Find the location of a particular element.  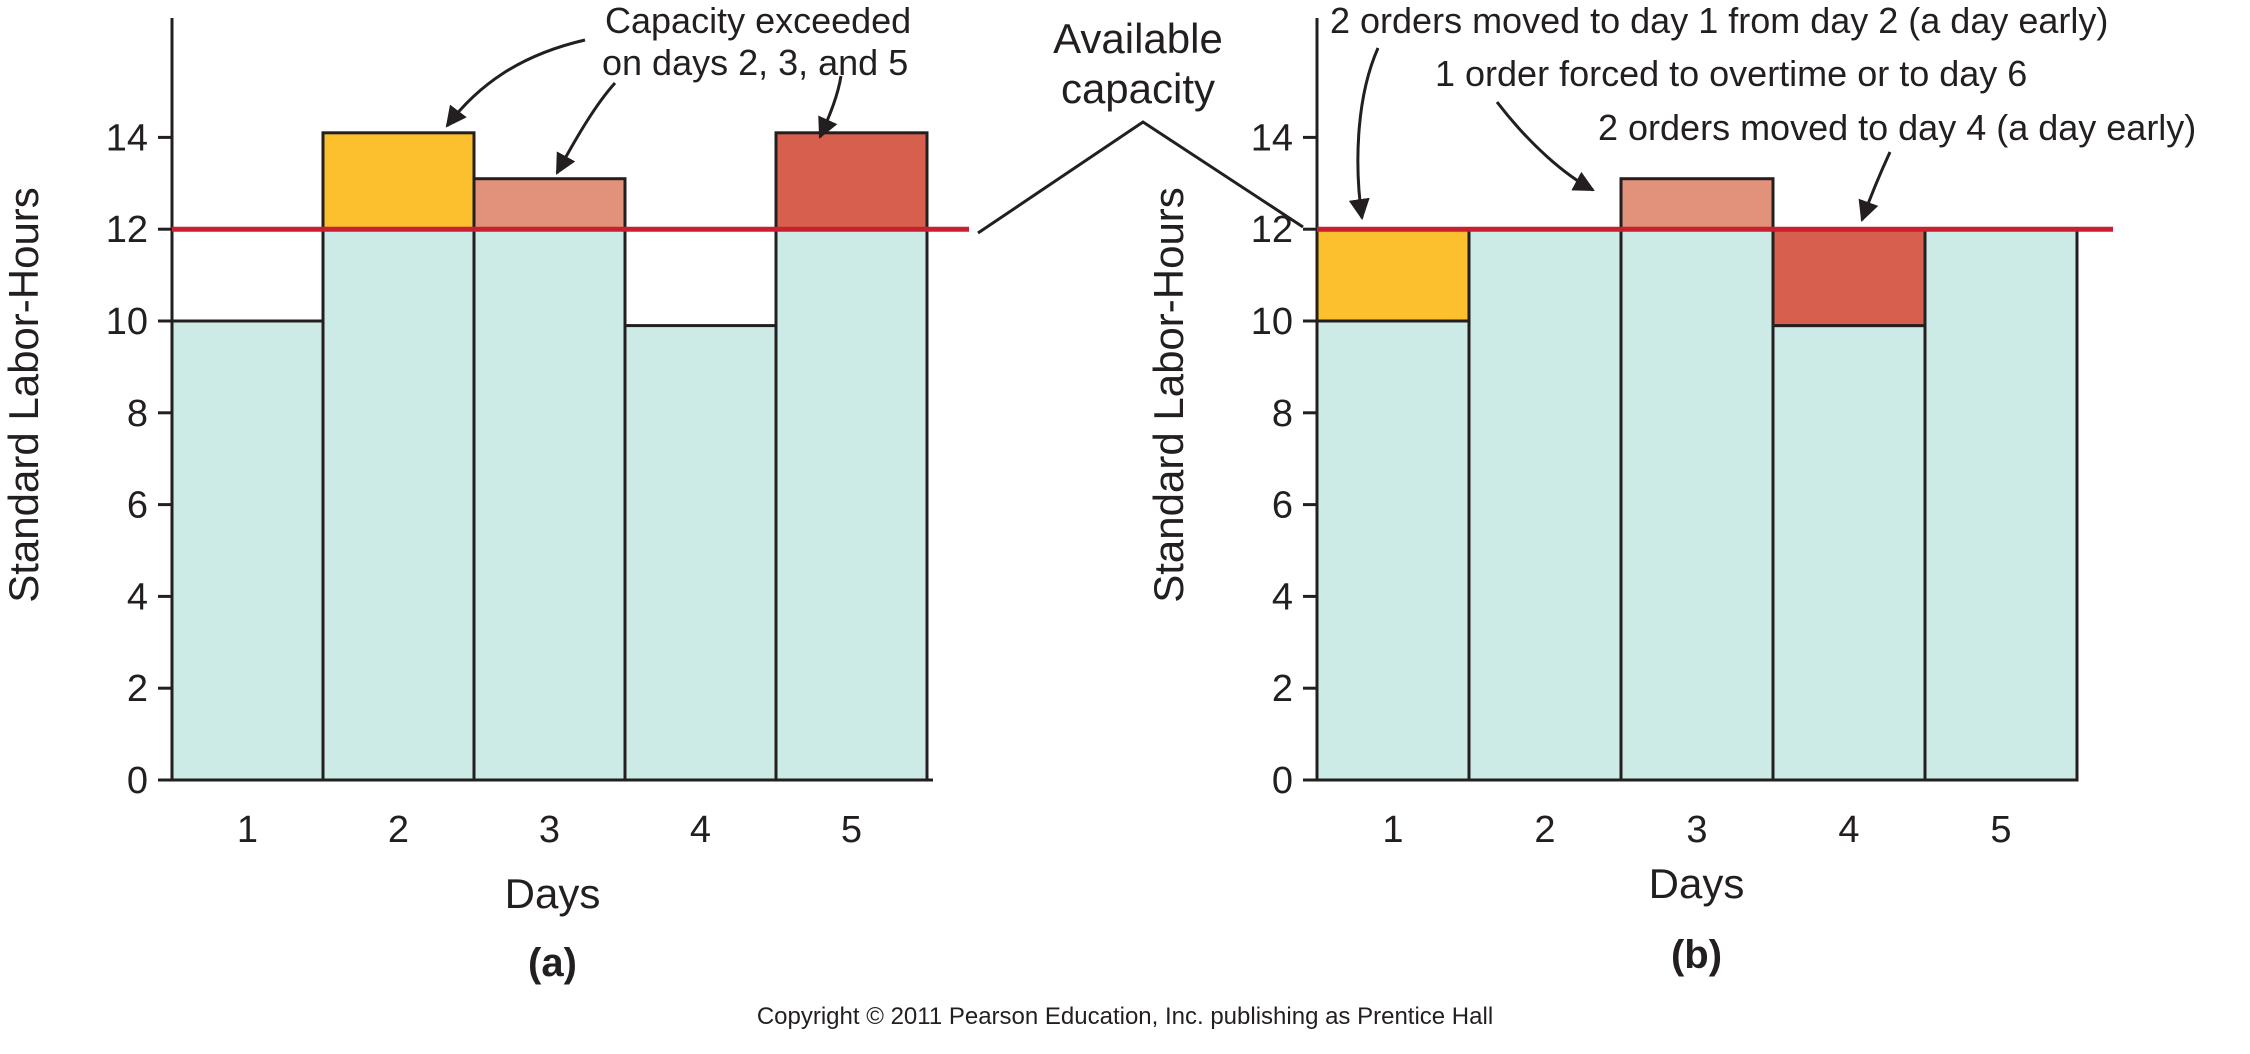

bar-day-1-a is located at coordinates (247, 550).